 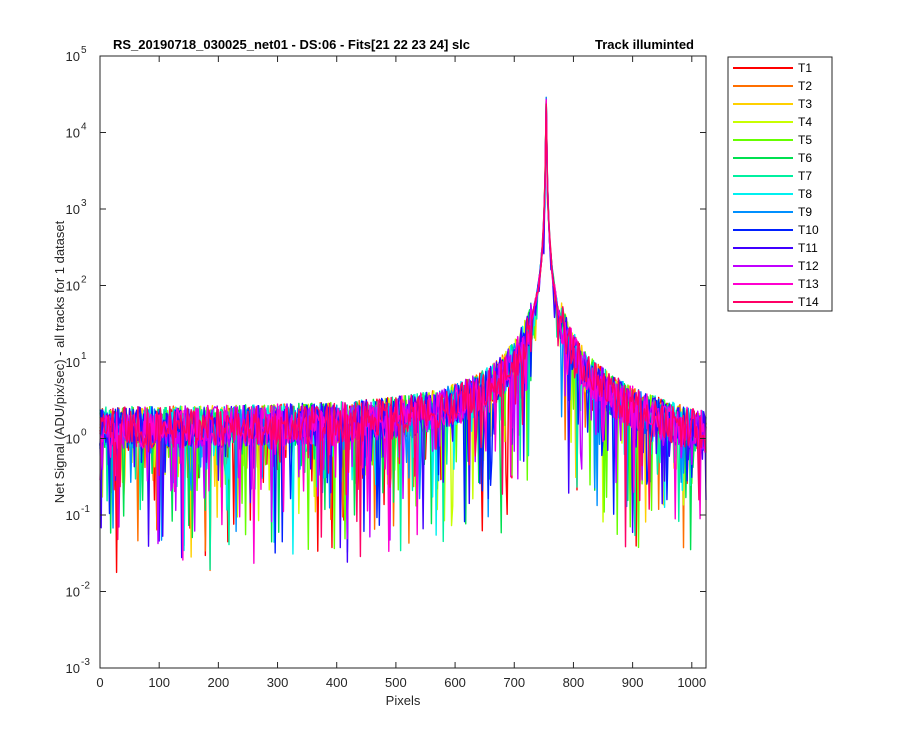 I want to click on x-tick-label: 200, so click(x=219, y=682).